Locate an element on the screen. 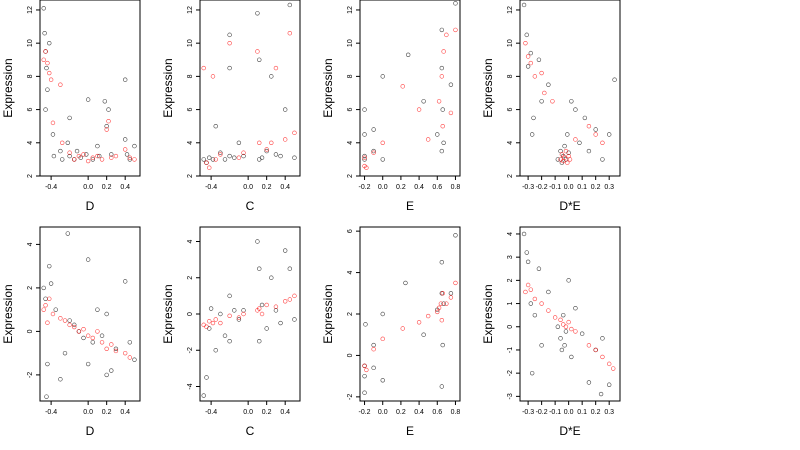 The height and width of the screenshot is (450, 800). y-tick-label: -2 is located at coordinates (510, 373).